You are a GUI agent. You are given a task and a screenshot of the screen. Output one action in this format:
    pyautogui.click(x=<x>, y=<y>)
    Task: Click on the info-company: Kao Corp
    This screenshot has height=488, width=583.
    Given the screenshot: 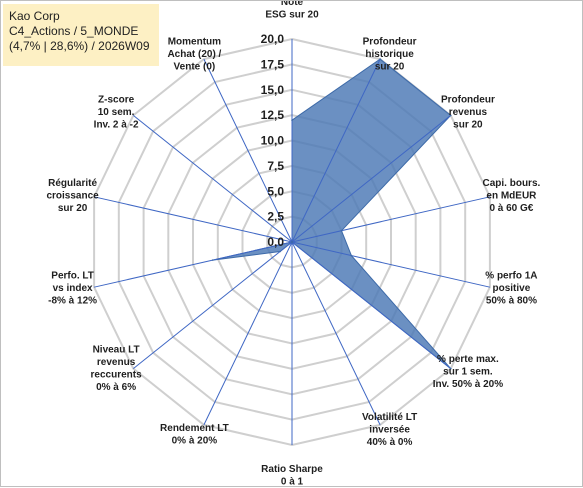 What is the action you would take?
    pyautogui.click(x=34, y=16)
    